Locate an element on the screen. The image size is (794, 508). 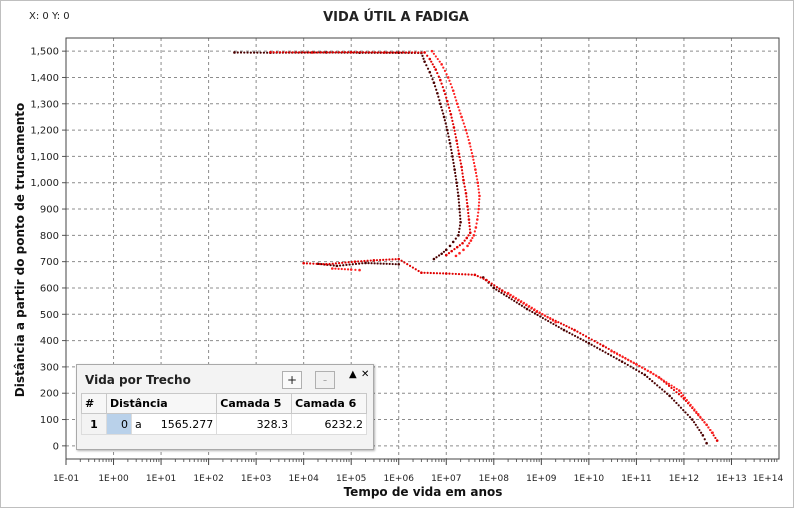
distance-unit-cell: a is located at coordinates (141, 424).